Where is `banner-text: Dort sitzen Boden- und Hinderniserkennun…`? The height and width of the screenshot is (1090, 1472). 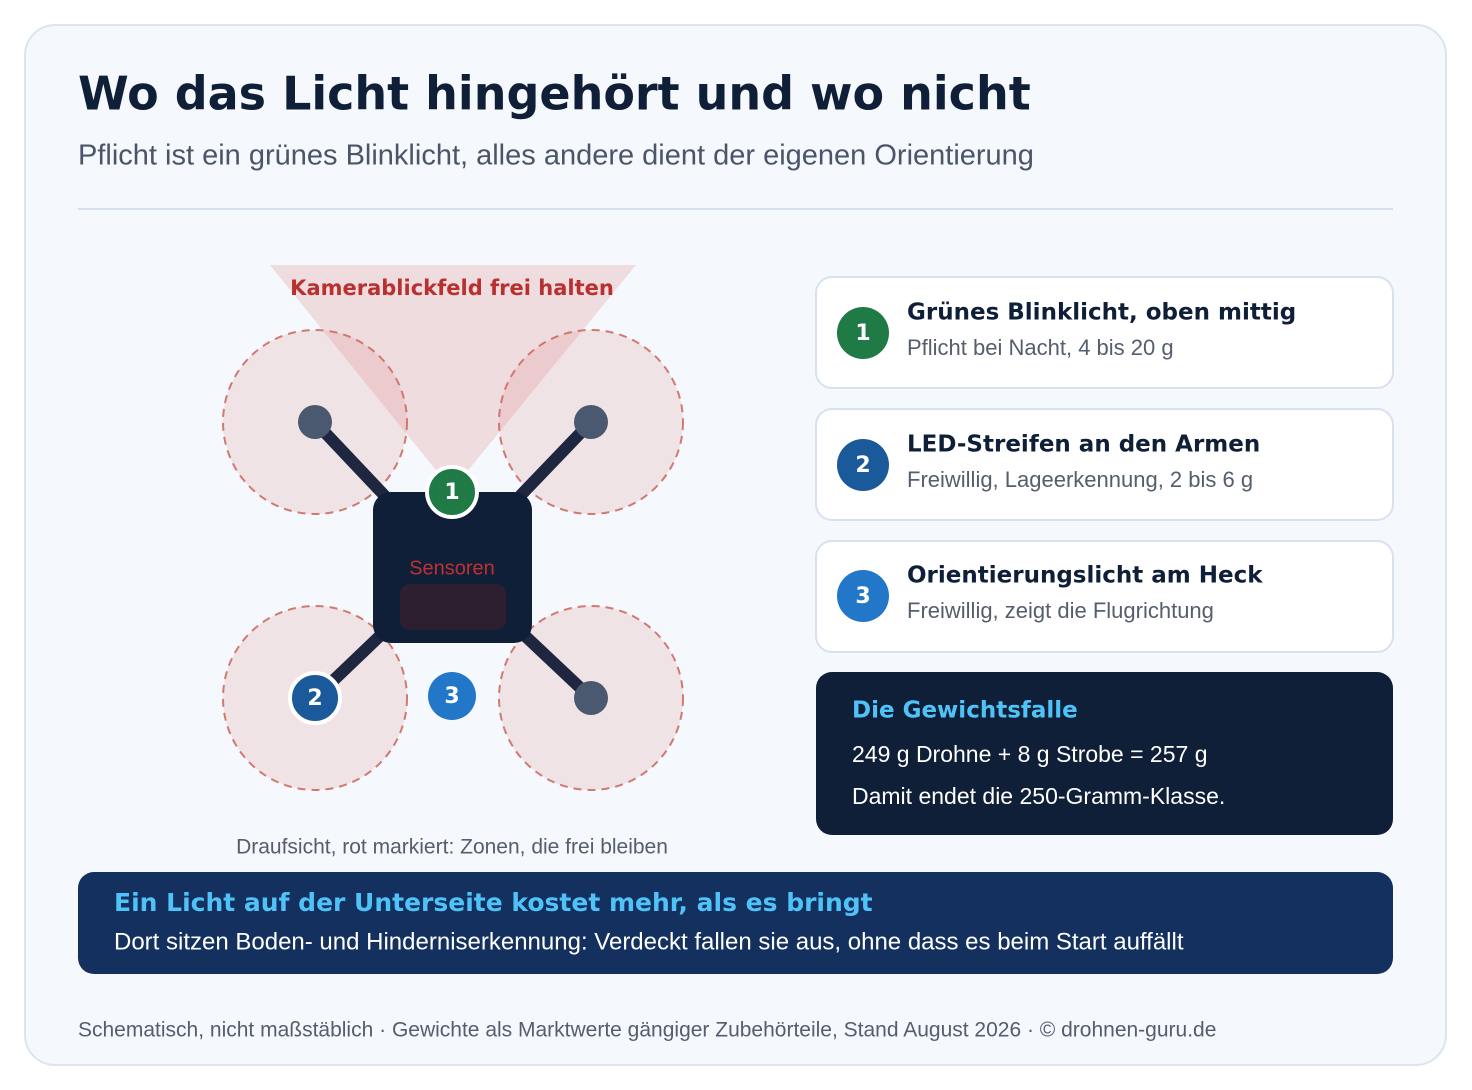
banner-text: Dort sitzen Boden- und Hinderniserkennun… is located at coordinates (649, 941).